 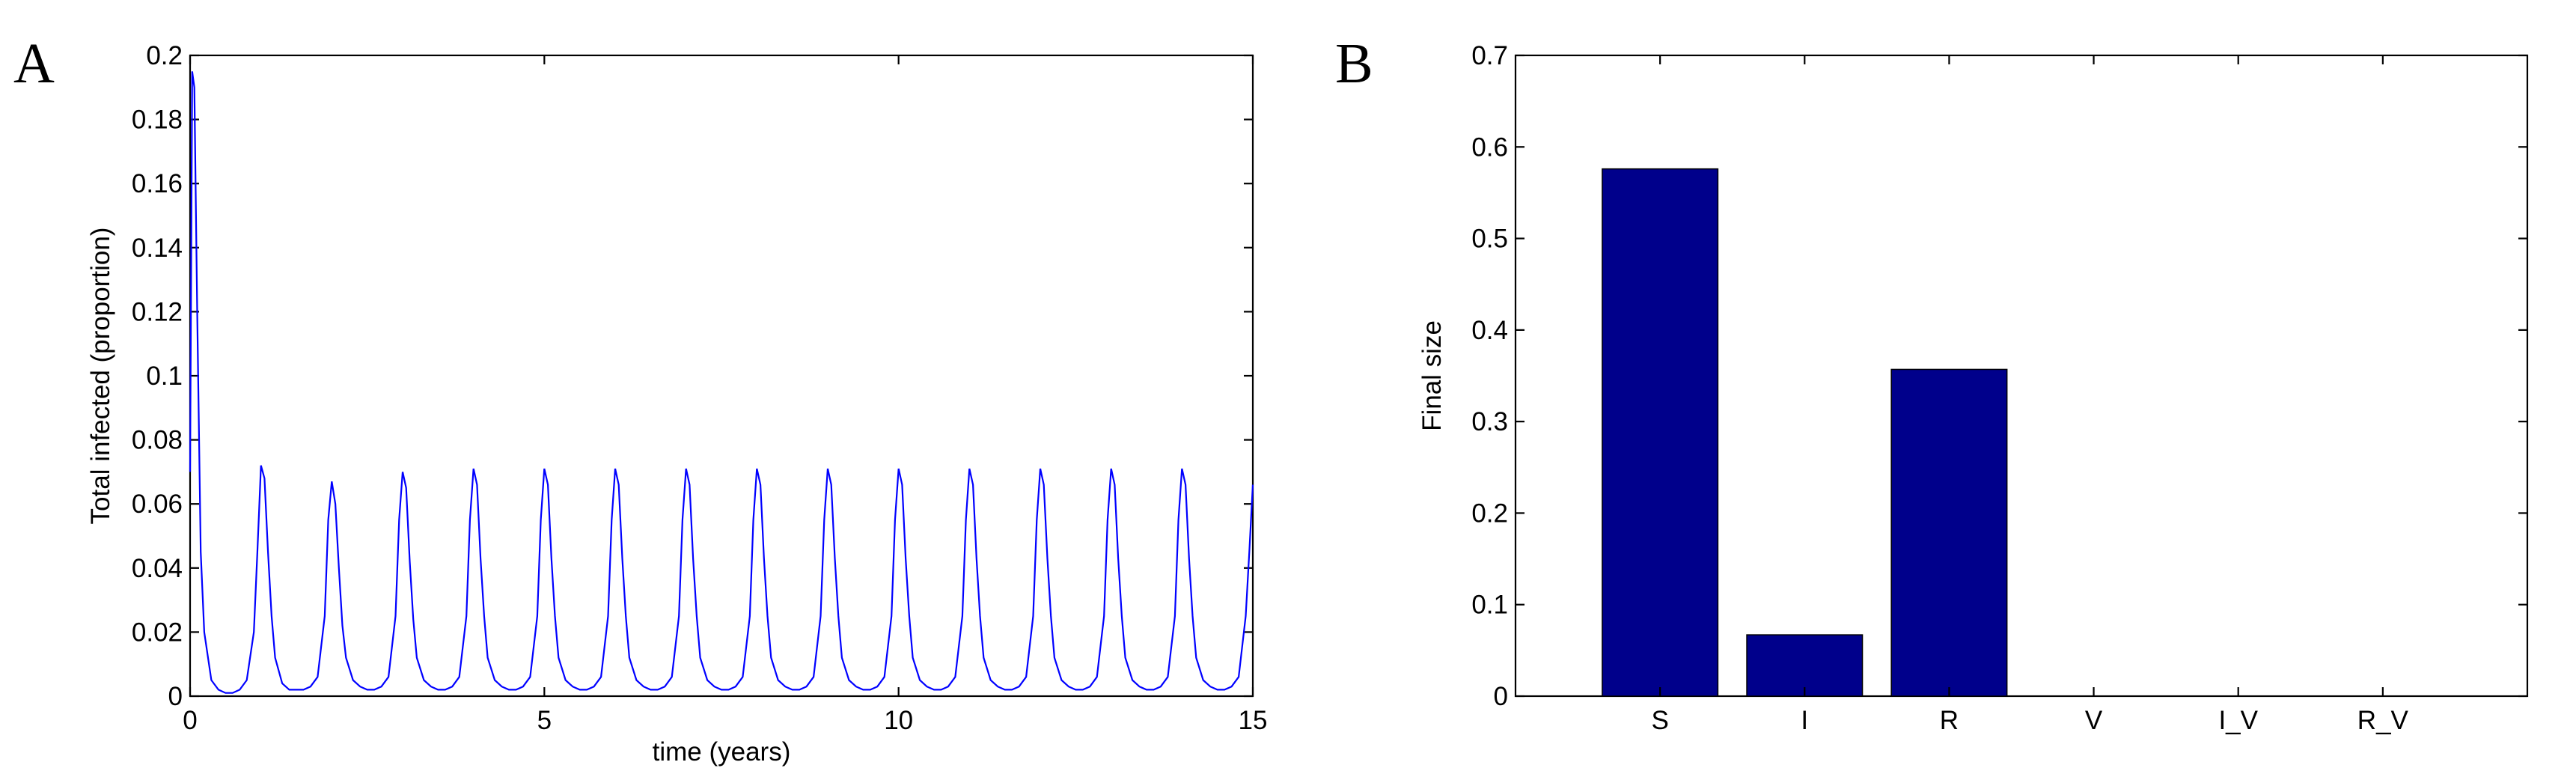 I want to click on panel-b-y-tick-label: 0, so click(x=1501, y=696).